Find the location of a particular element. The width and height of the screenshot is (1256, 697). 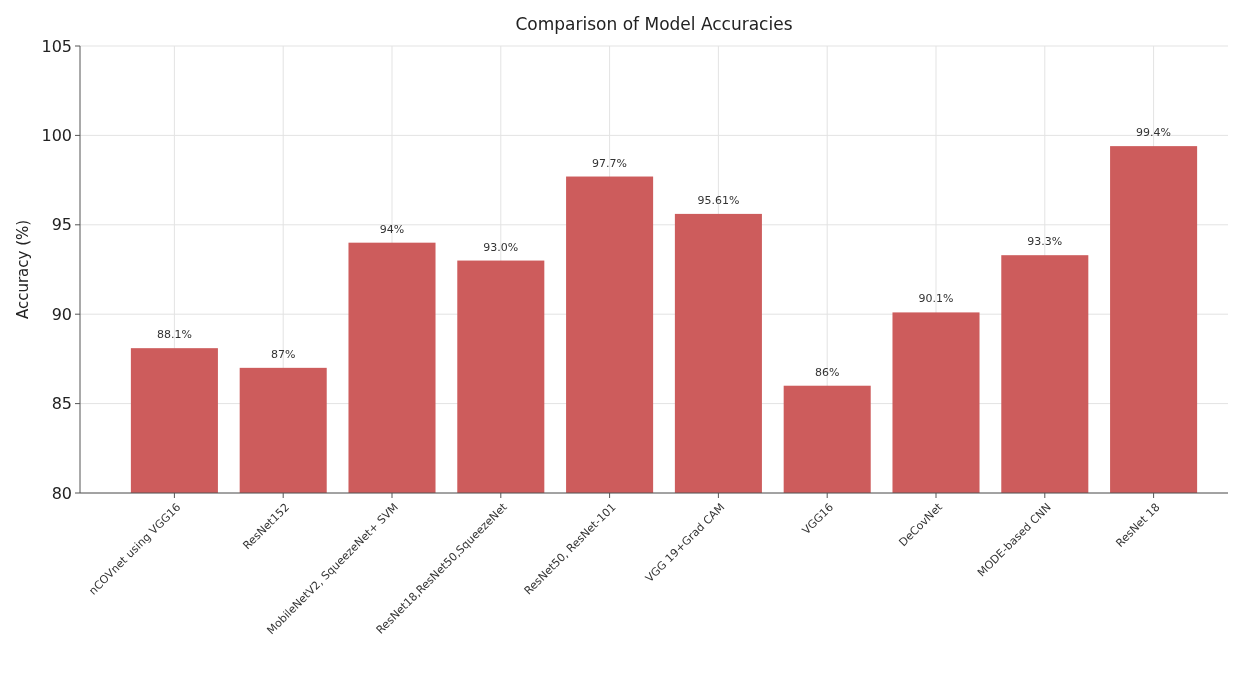

data-label: 88.1% is located at coordinates (174, 335).